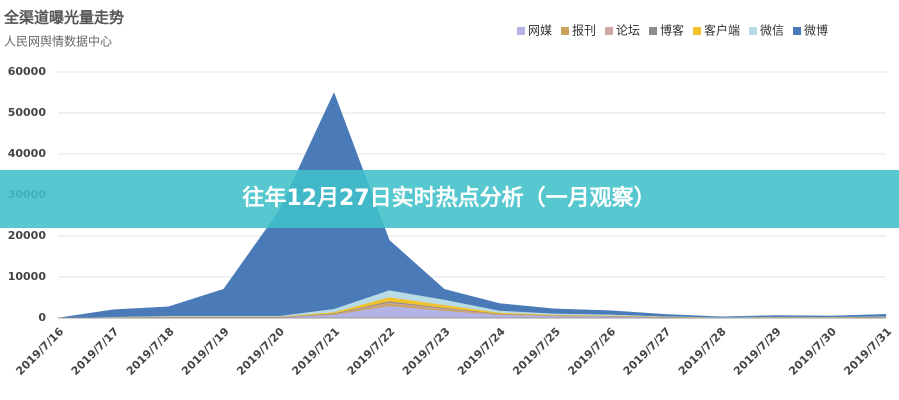  I want to click on legend-label: 微信, so click(772, 31).